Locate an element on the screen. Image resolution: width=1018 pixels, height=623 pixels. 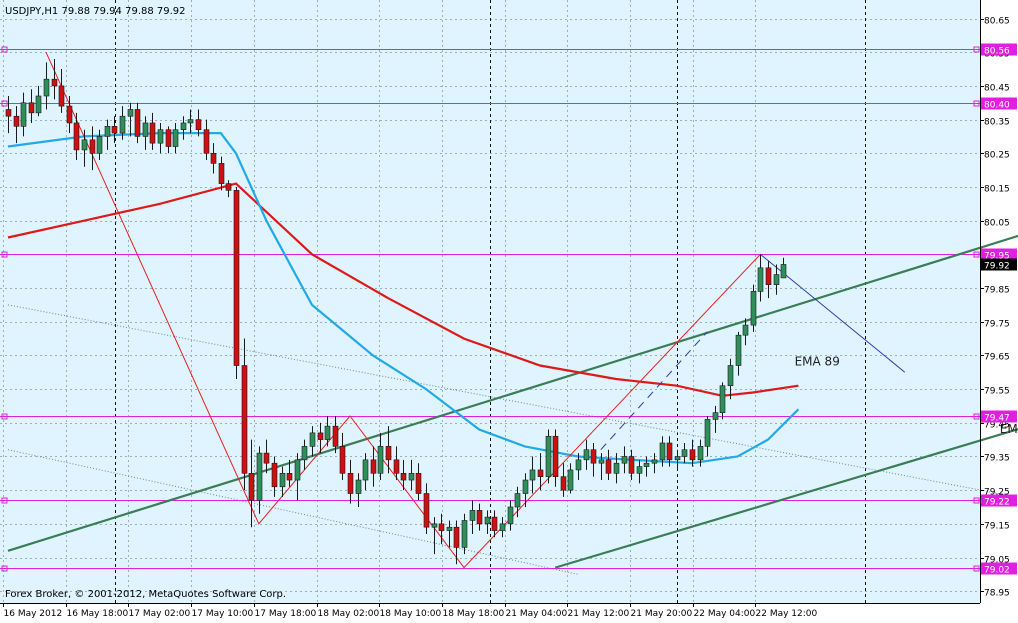
price-tick-label: 80.25 is located at coordinates (997, 156).